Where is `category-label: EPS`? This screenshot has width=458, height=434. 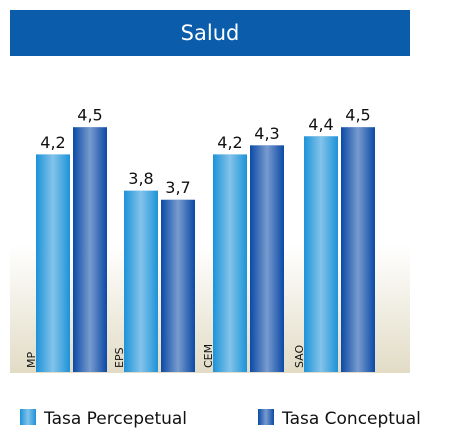
category-label: EPS is located at coordinates (119, 357).